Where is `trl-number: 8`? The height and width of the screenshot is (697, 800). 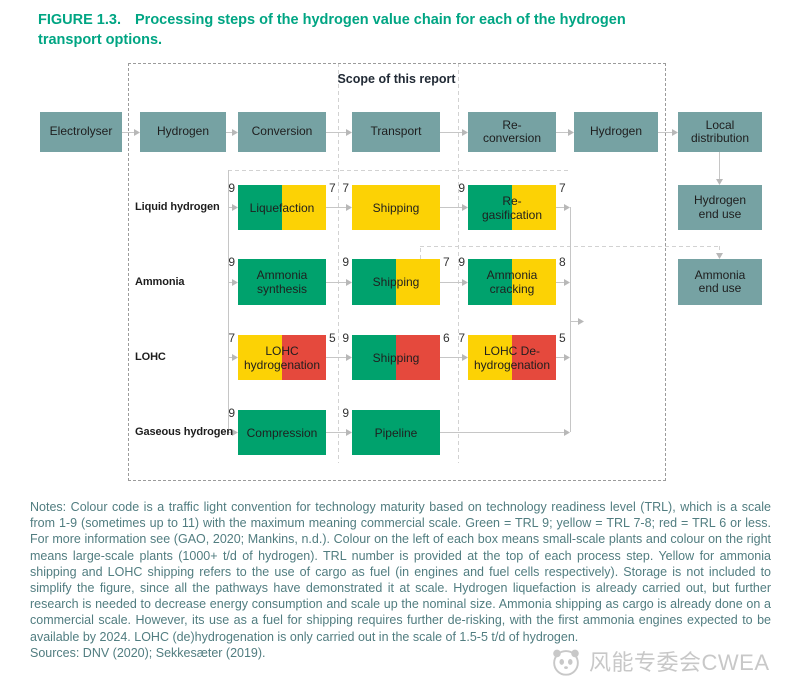 trl-number: 8 is located at coordinates (562, 262).